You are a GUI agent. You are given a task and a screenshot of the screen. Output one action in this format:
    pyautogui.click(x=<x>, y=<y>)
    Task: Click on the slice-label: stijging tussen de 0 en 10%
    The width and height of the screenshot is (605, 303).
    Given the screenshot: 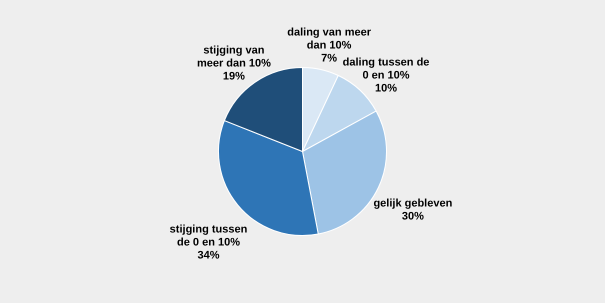 What is the action you would take?
    pyautogui.click(x=209, y=235)
    